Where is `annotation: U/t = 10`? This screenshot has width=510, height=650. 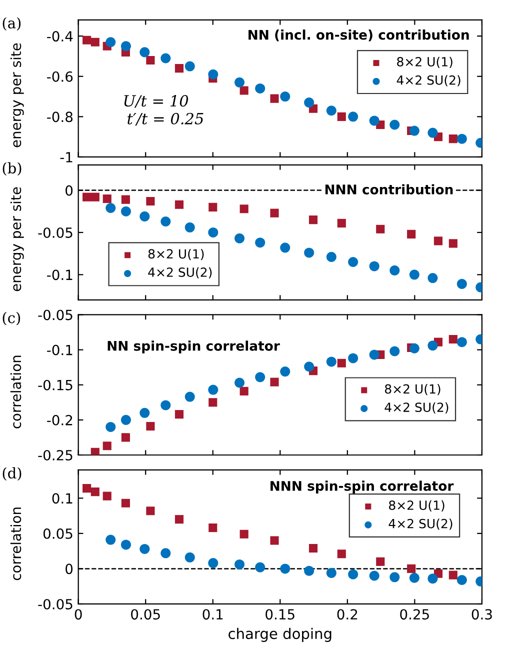 annotation: U/t = 10 is located at coordinates (156, 101).